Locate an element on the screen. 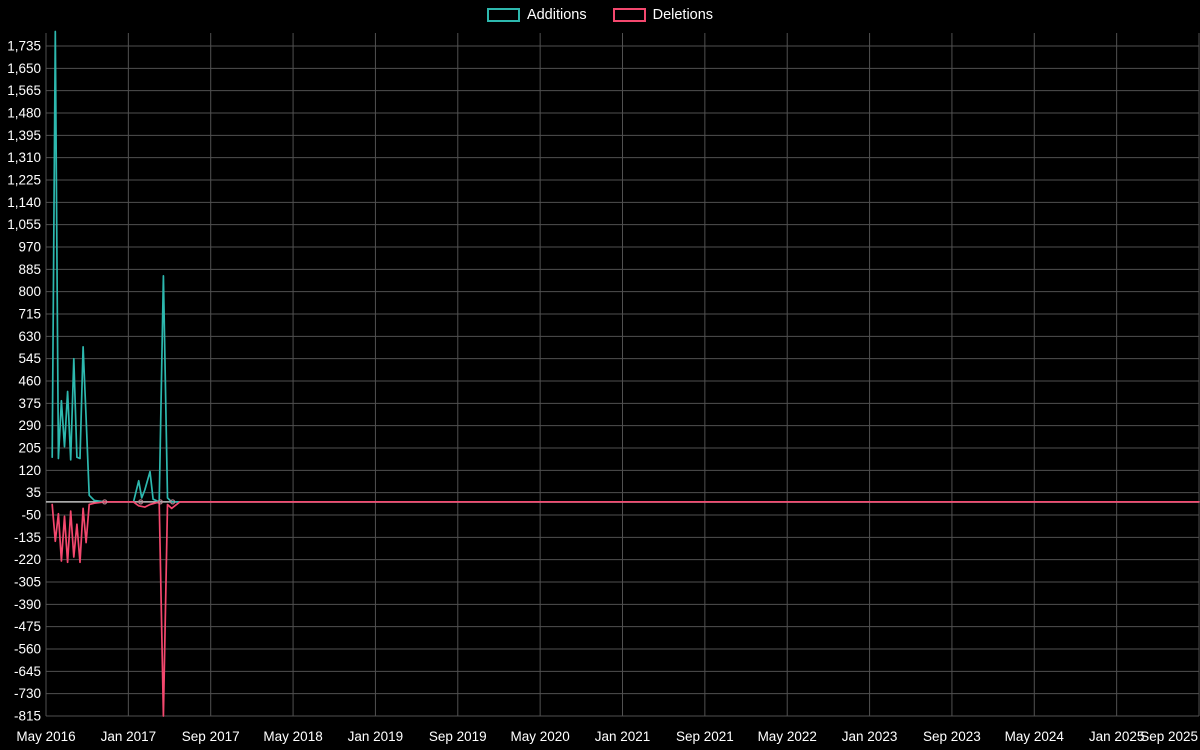  y-tick-label: 1,310 is located at coordinates (24, 157).